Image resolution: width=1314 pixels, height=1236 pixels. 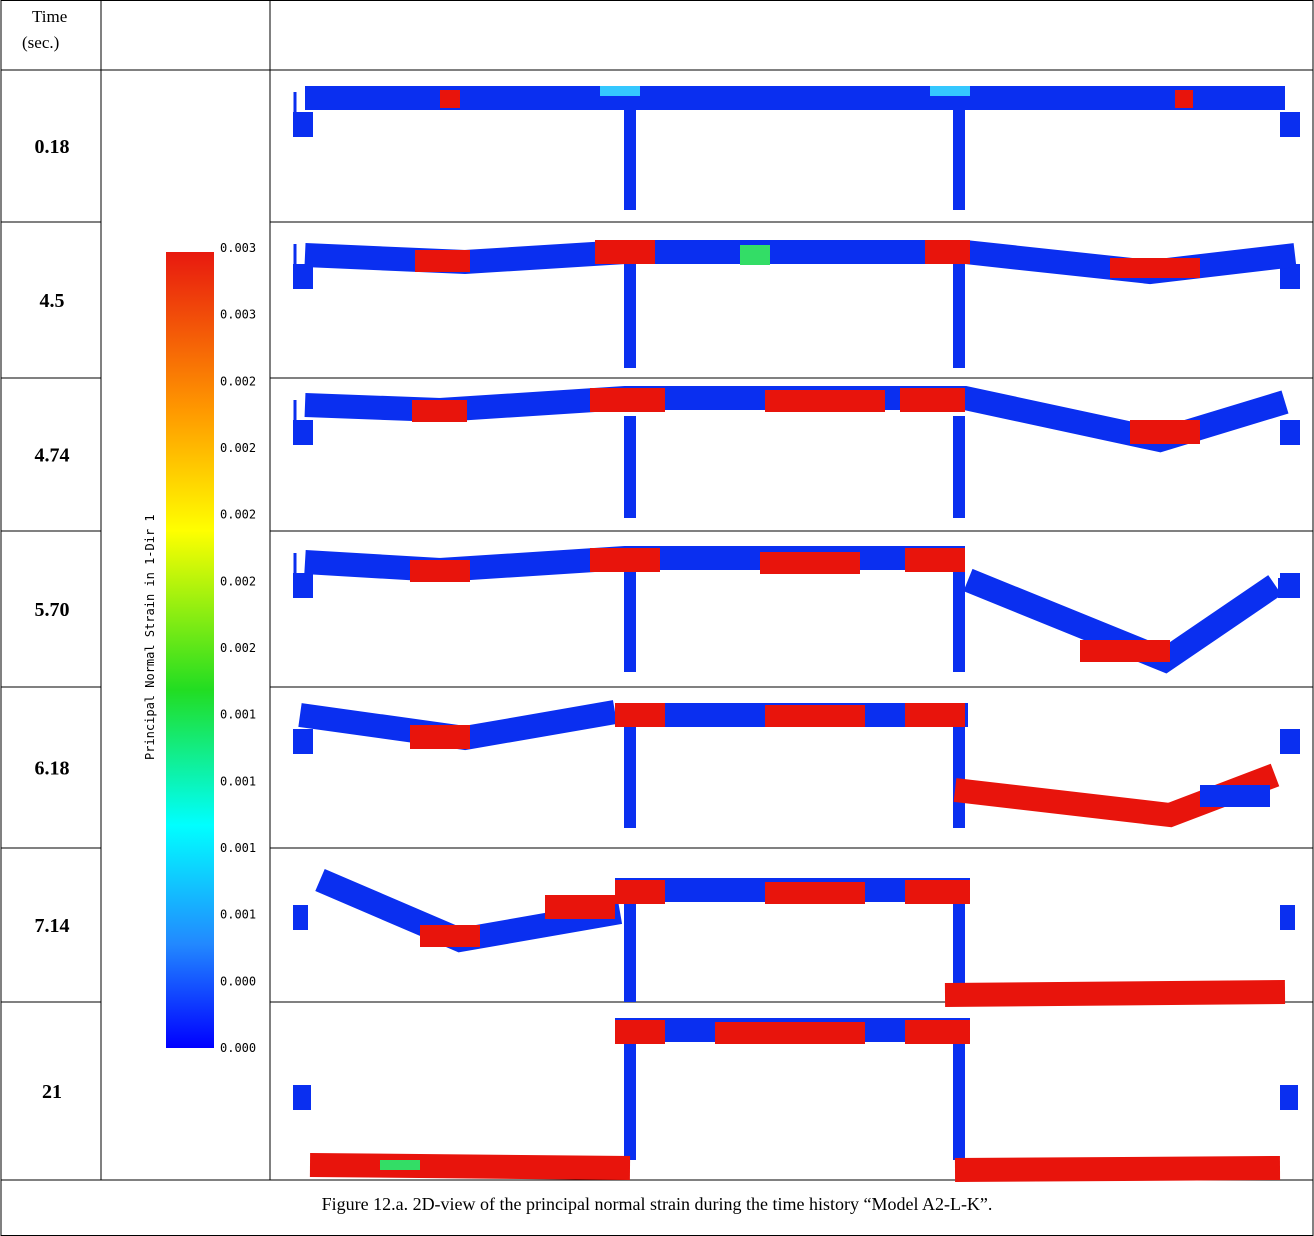 I want to click on time-label: 21, so click(x=52, y=1092).